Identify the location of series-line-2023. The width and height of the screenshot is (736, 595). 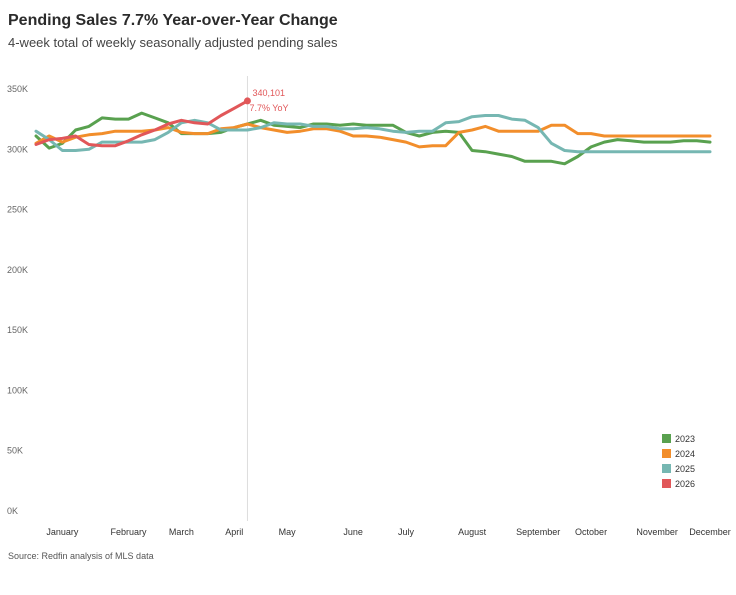
(373, 138).